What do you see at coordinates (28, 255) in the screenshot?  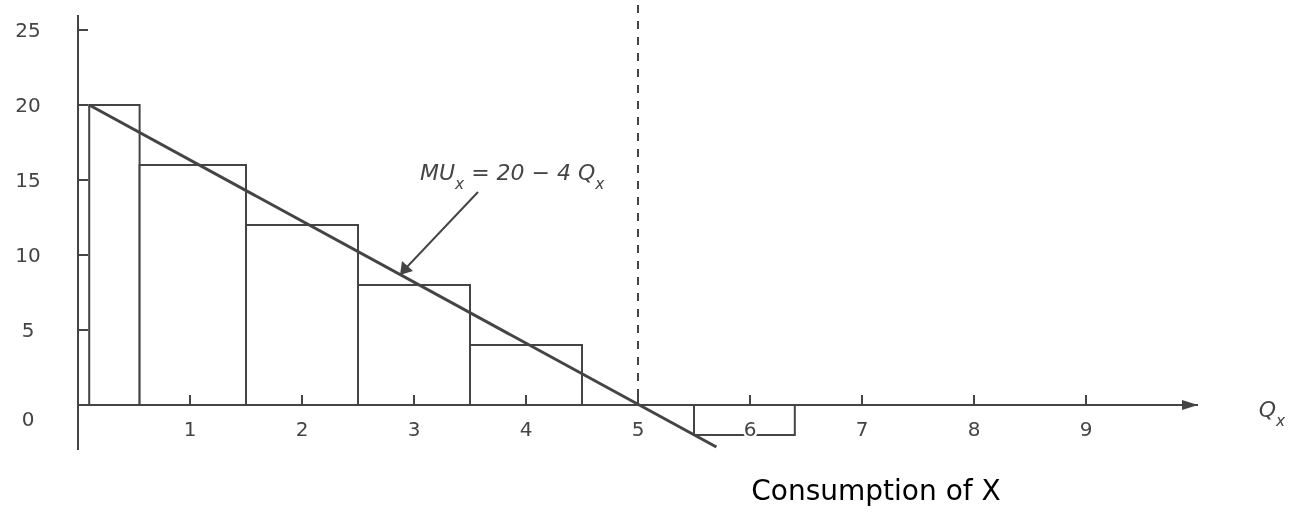 I see `y-tick-label: 10` at bounding box center [28, 255].